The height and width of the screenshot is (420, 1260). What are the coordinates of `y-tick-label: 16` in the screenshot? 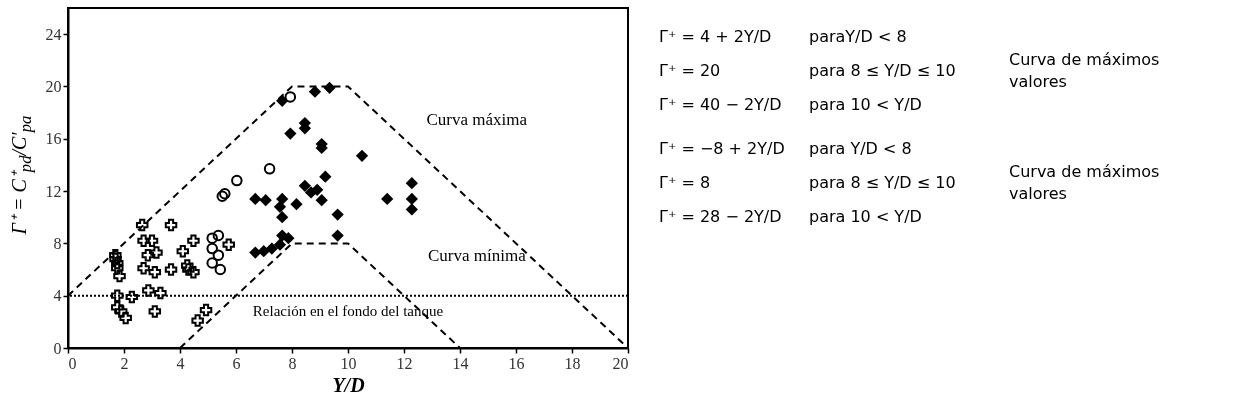 It's located at (53, 139).